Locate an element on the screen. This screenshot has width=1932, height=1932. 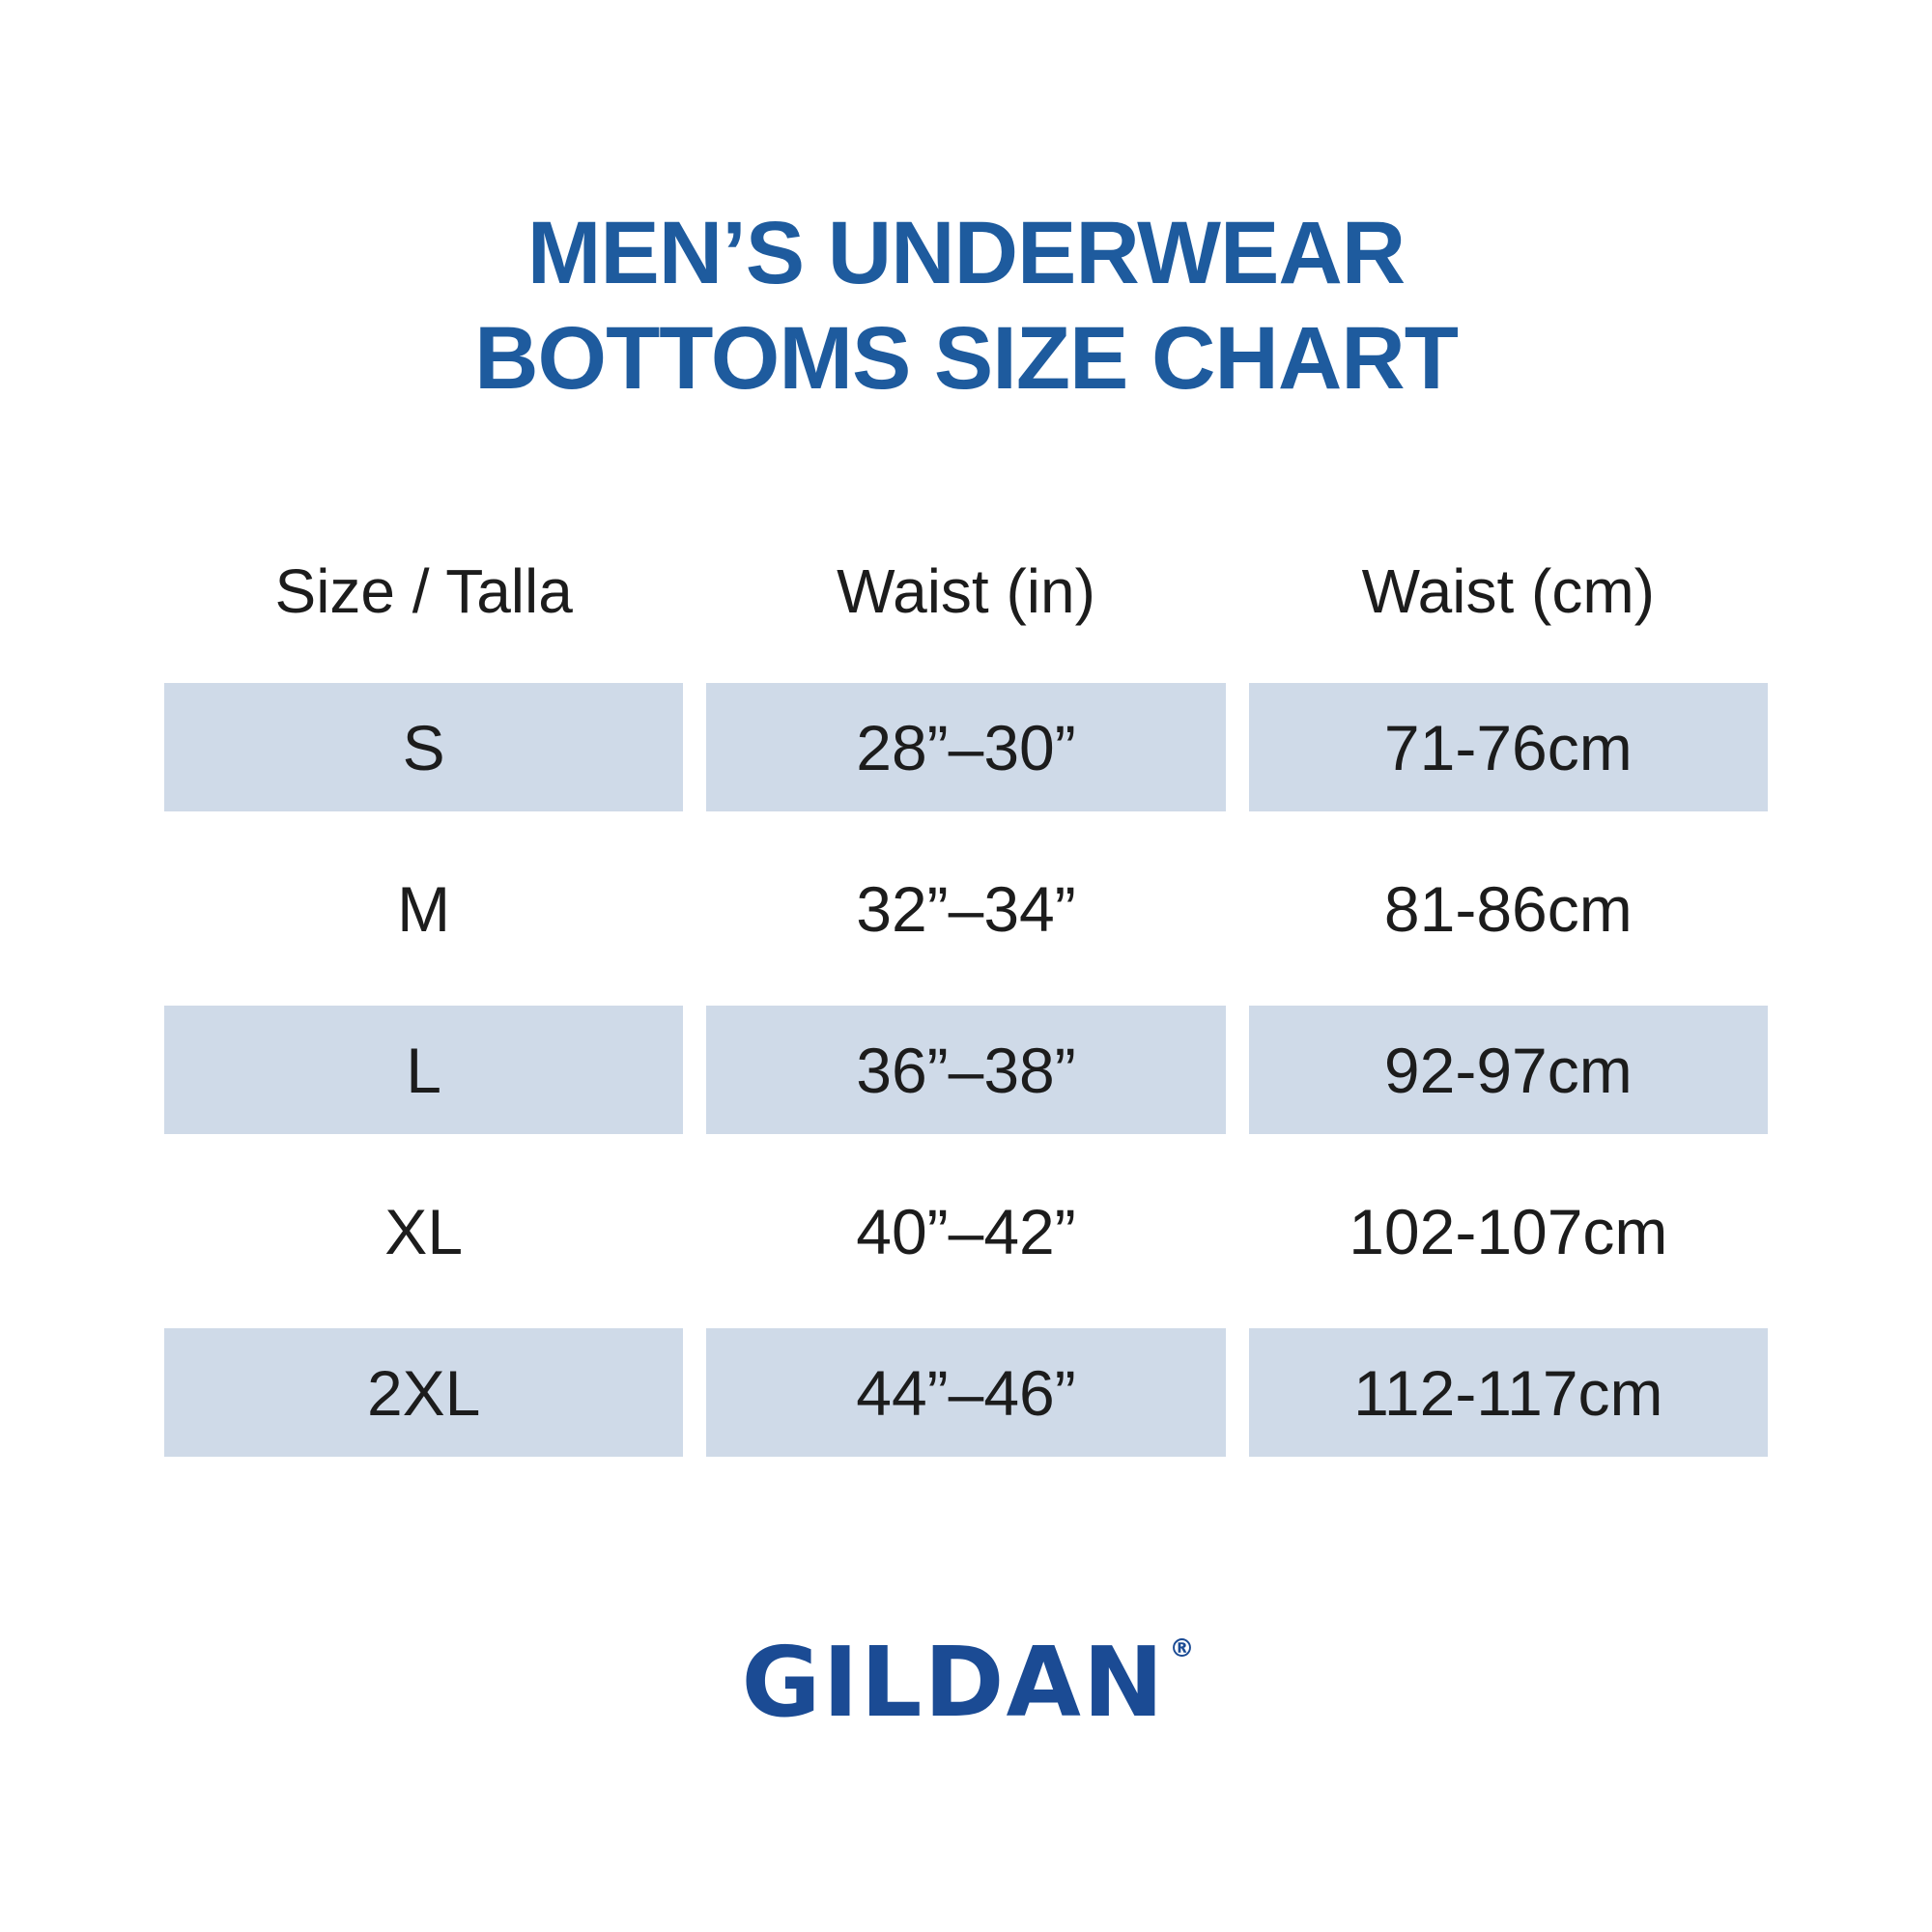
cell-waist-in-2xl: 44”–46” is located at coordinates (966, 1393).